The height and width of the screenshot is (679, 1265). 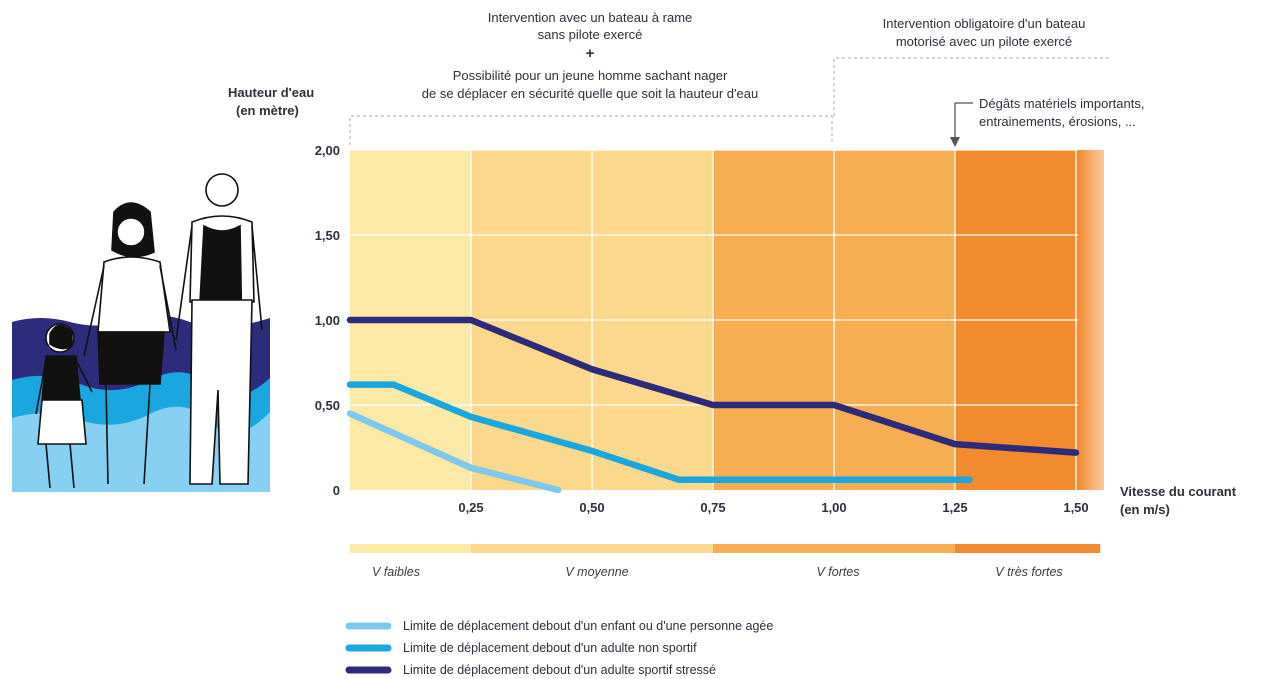 I want to click on speed-band-label: V faibles, so click(x=396, y=572).